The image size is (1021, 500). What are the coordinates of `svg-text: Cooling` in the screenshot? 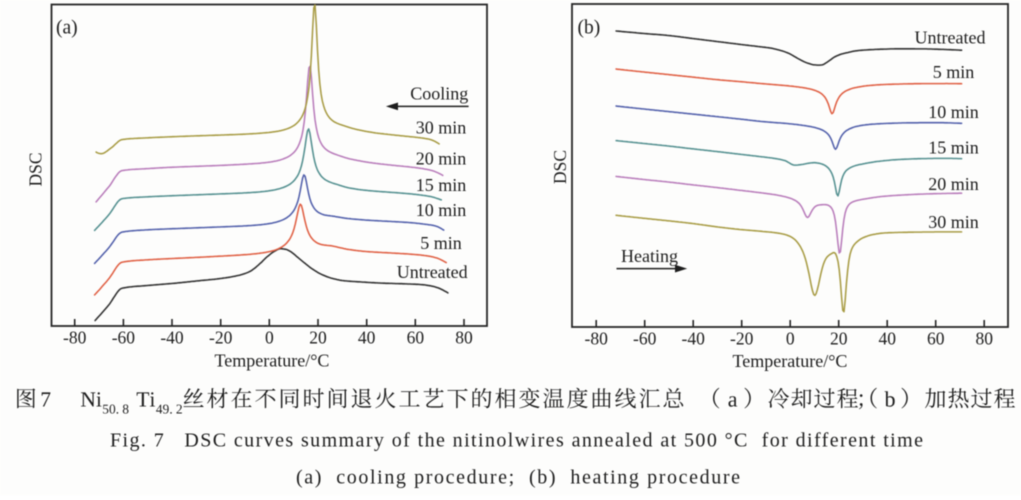 It's located at (439, 94).